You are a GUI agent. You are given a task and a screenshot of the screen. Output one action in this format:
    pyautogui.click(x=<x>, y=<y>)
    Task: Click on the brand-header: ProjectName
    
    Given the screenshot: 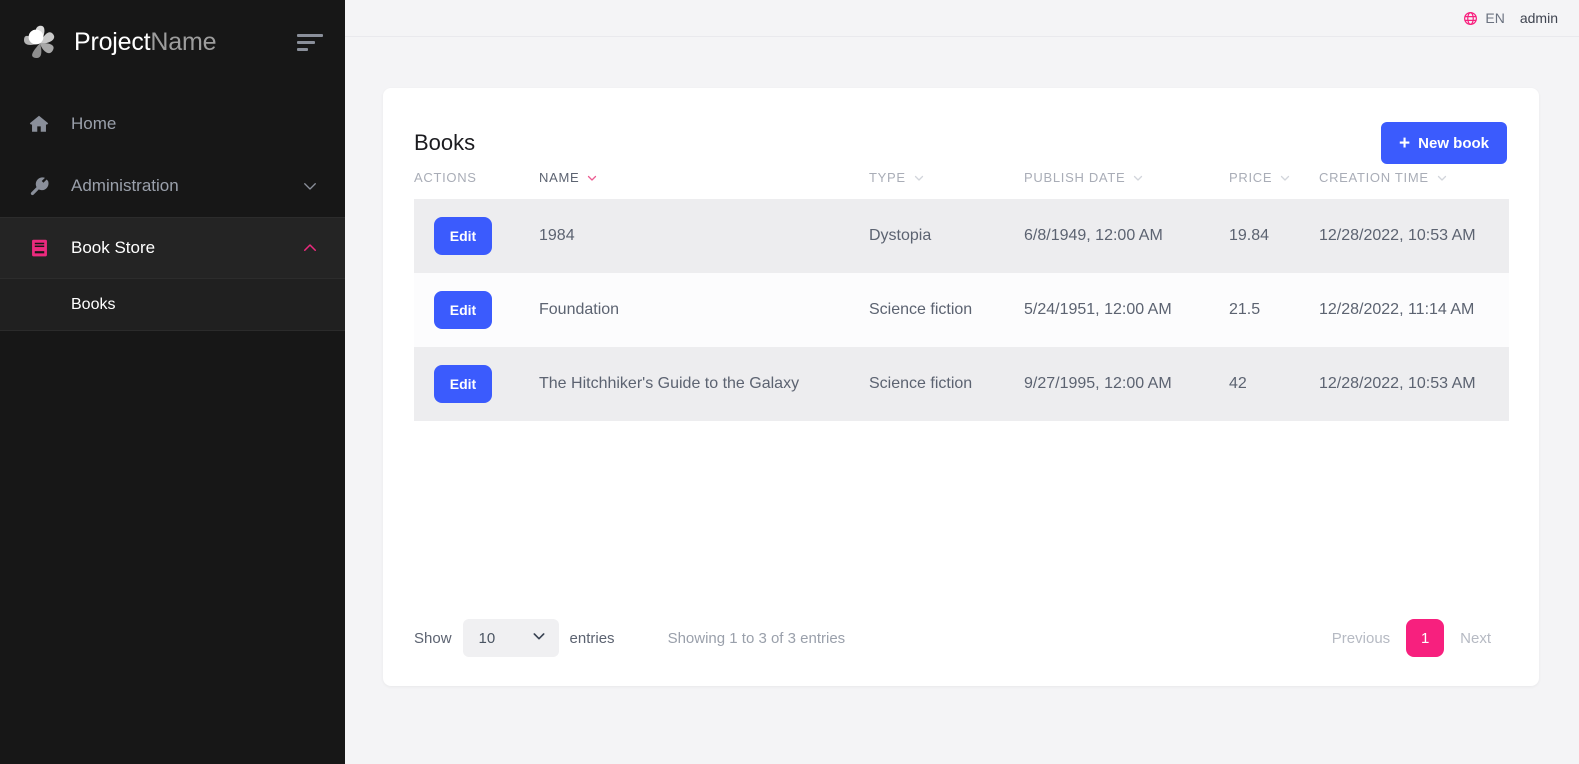 What is the action you would take?
    pyautogui.click(x=172, y=42)
    